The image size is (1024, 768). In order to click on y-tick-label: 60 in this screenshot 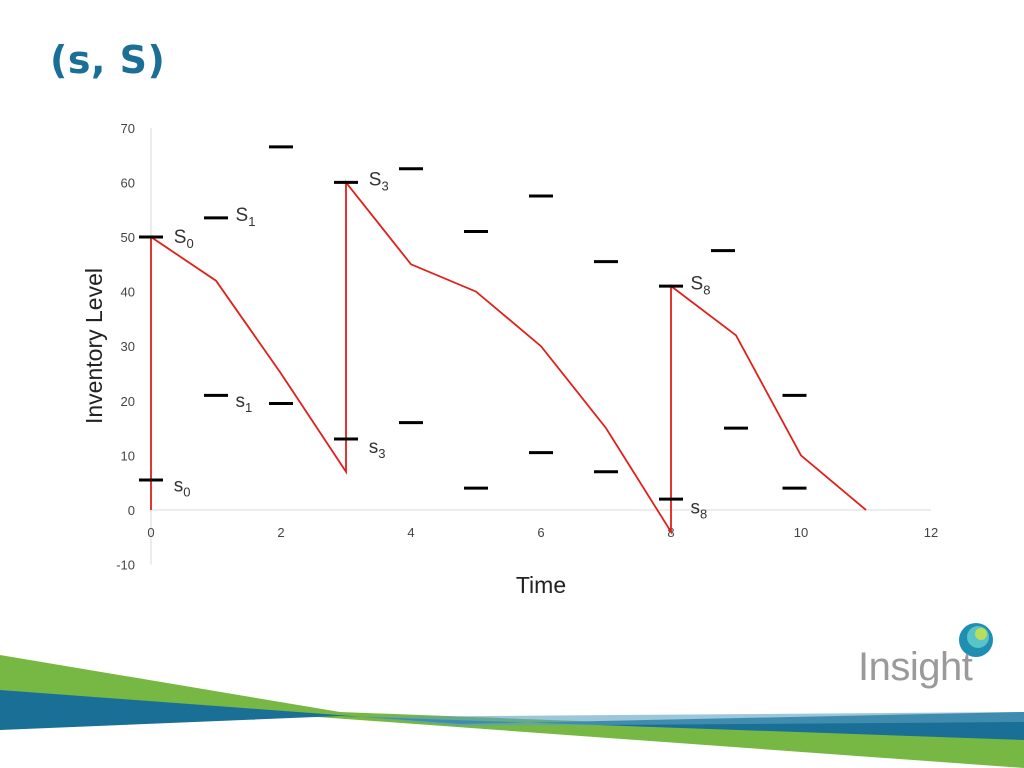, I will do `click(128, 182)`.